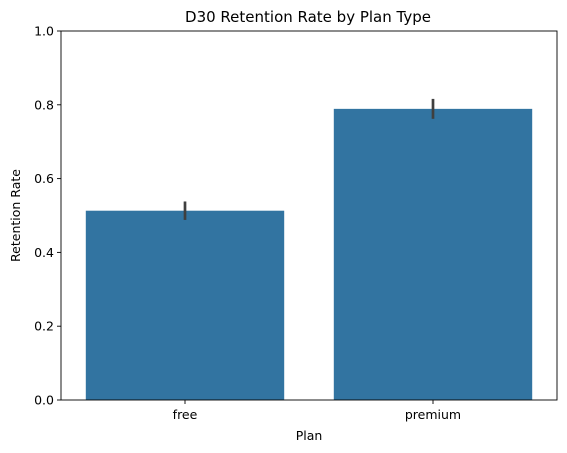  Describe the element at coordinates (44, 31) in the screenshot. I see `y-tick-label: 1.0` at that location.